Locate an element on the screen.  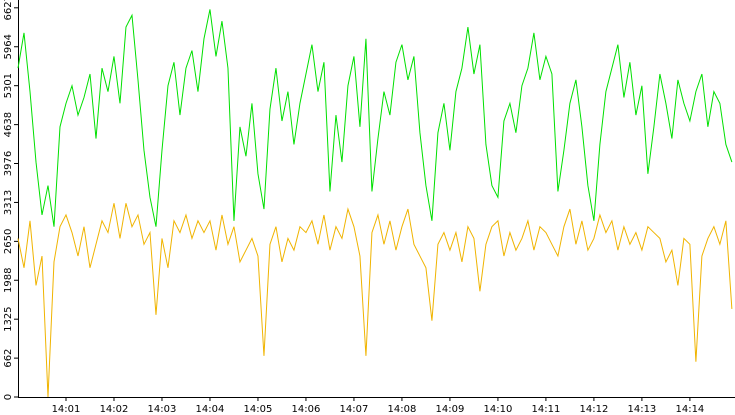
x-tick-label: 14:01 is located at coordinates (66, 409).